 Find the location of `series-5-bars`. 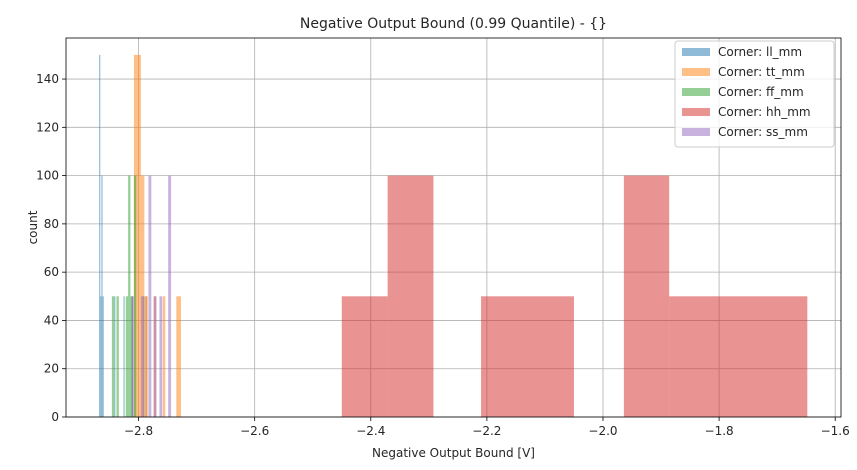

series-5-bars is located at coordinates (151, 296).